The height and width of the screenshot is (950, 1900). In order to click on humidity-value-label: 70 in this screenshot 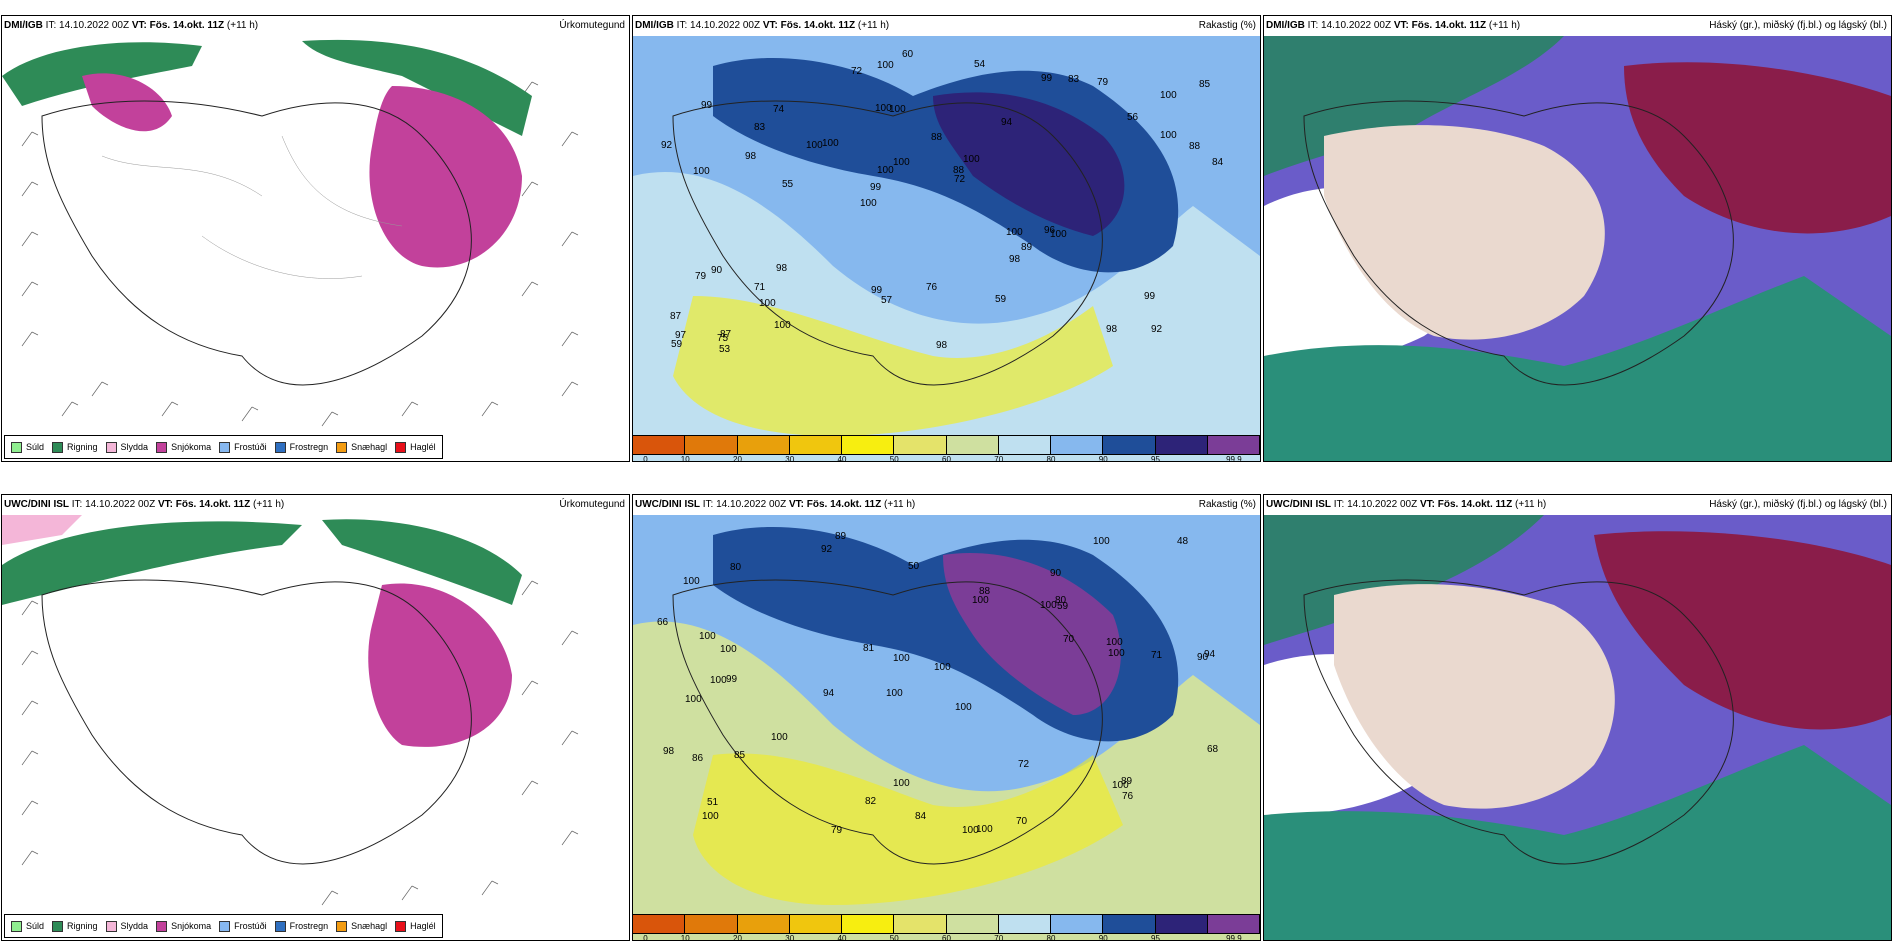, I will do `click(1022, 821)`.